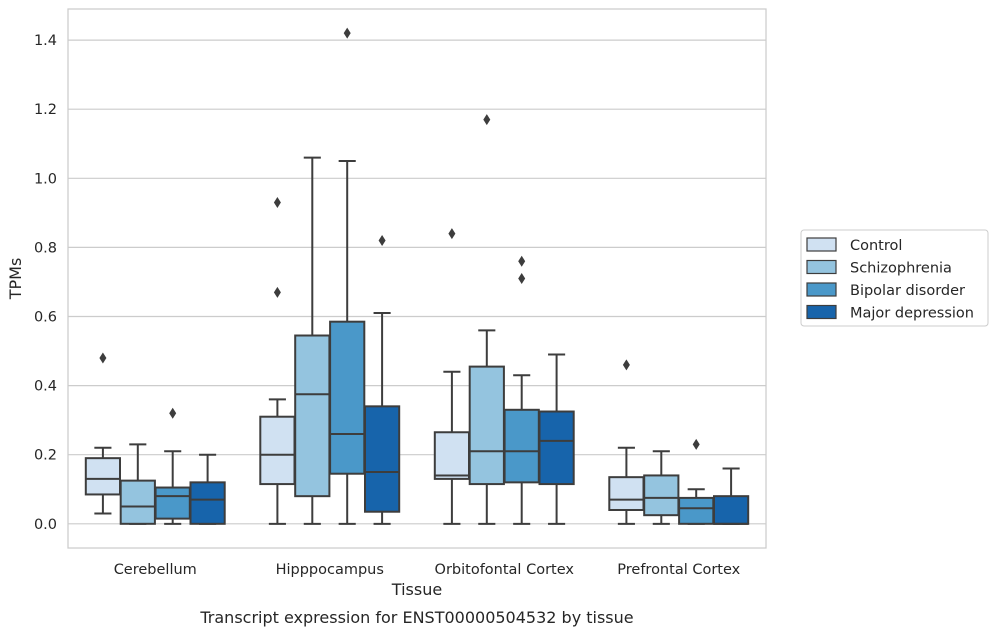 Image resolution: width=997 pixels, height=638 pixels. I want to click on y-tick-label: 0.6, so click(45, 318).